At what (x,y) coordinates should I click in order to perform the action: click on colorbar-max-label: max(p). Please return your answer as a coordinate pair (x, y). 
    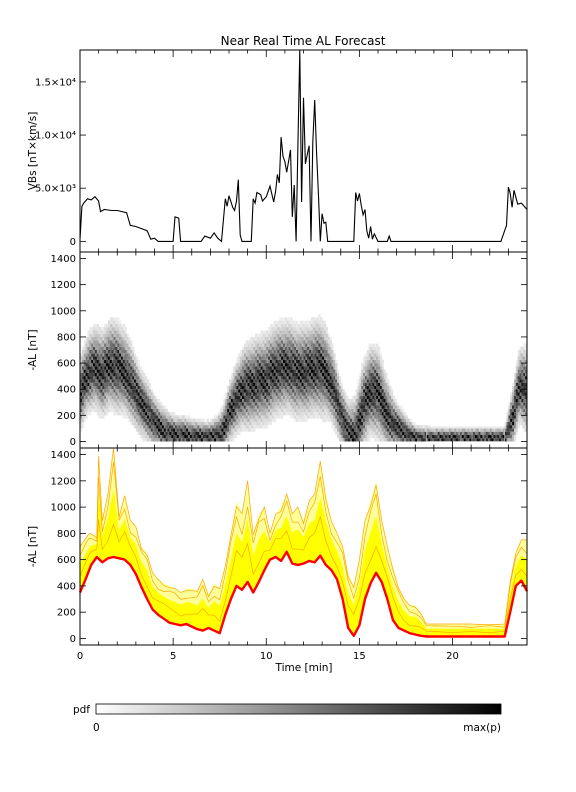
    Looking at the image, I should click on (482, 728).